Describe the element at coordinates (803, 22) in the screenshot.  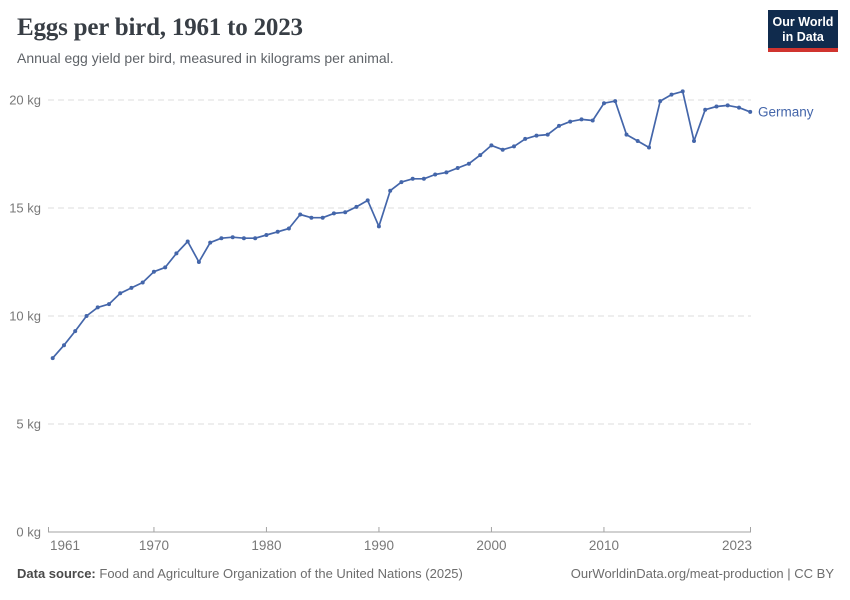
I see `owid-logo-line1: Our World` at that location.